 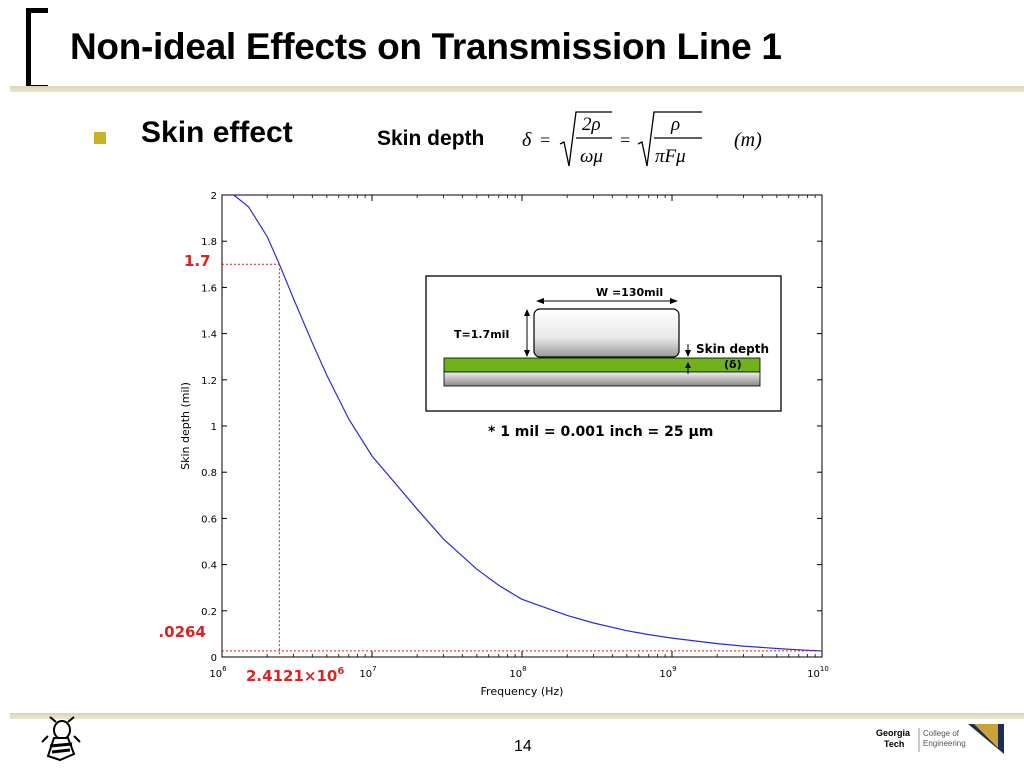 I want to click on page-number: 14, so click(x=523, y=746).